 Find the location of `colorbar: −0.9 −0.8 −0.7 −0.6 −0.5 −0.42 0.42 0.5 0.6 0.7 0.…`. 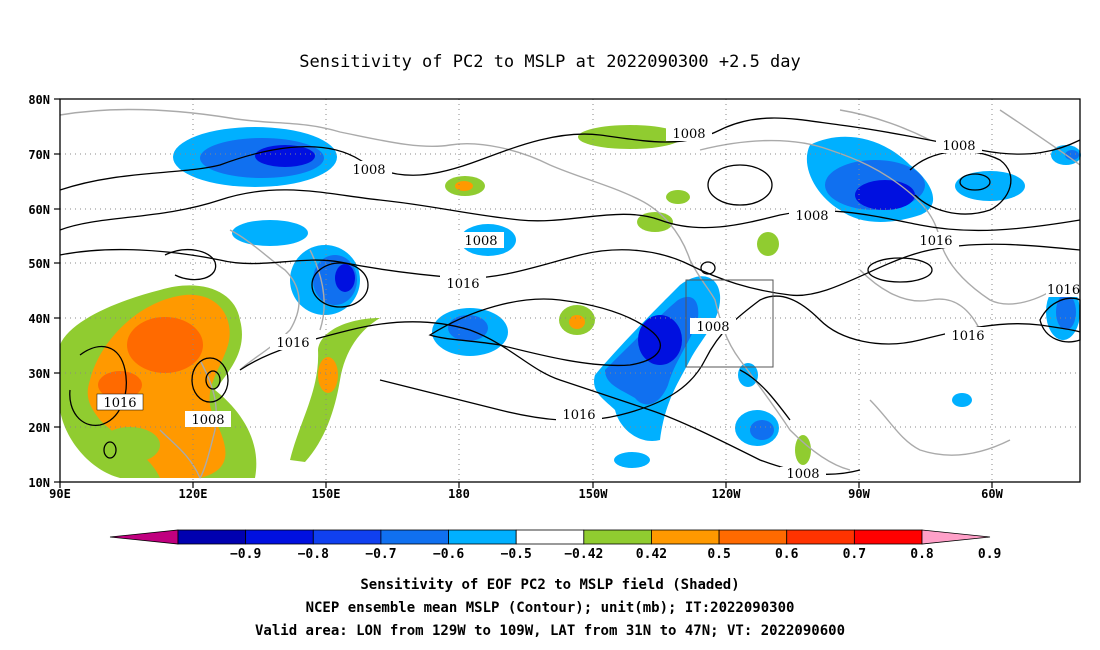

colorbar: −0.9 −0.8 −0.7 −0.6 −0.5 −0.42 0.42 0.5 0.6 0.7 0.… is located at coordinates (555, 545).